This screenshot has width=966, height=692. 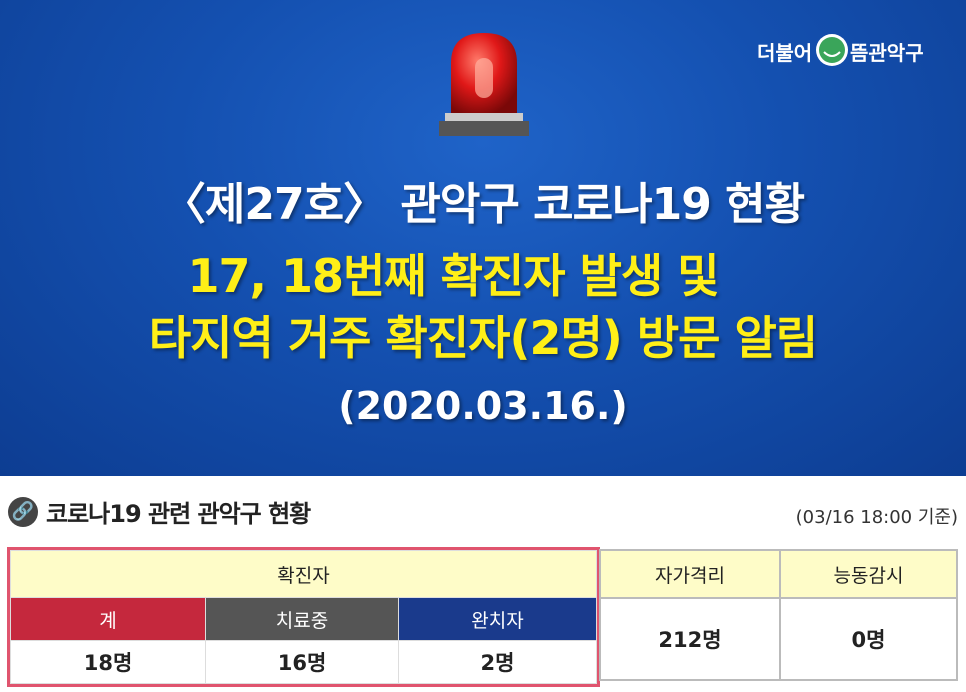 What do you see at coordinates (887, 53) in the screenshot?
I see `svg-text: 뜸관악구` at bounding box center [887, 53].